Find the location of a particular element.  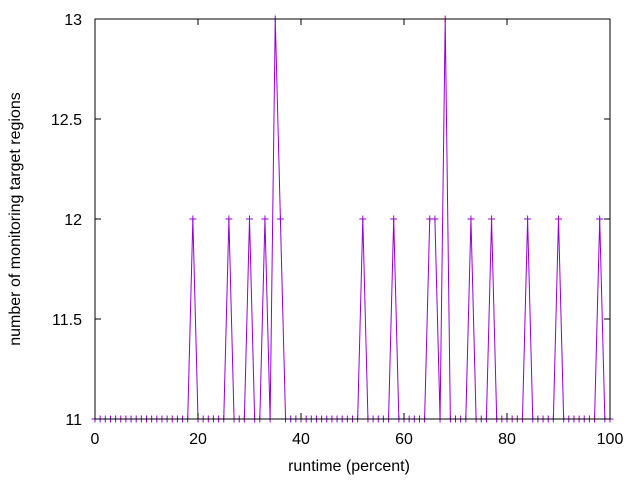

y-tick-label: 12.5 is located at coordinates (66, 120).